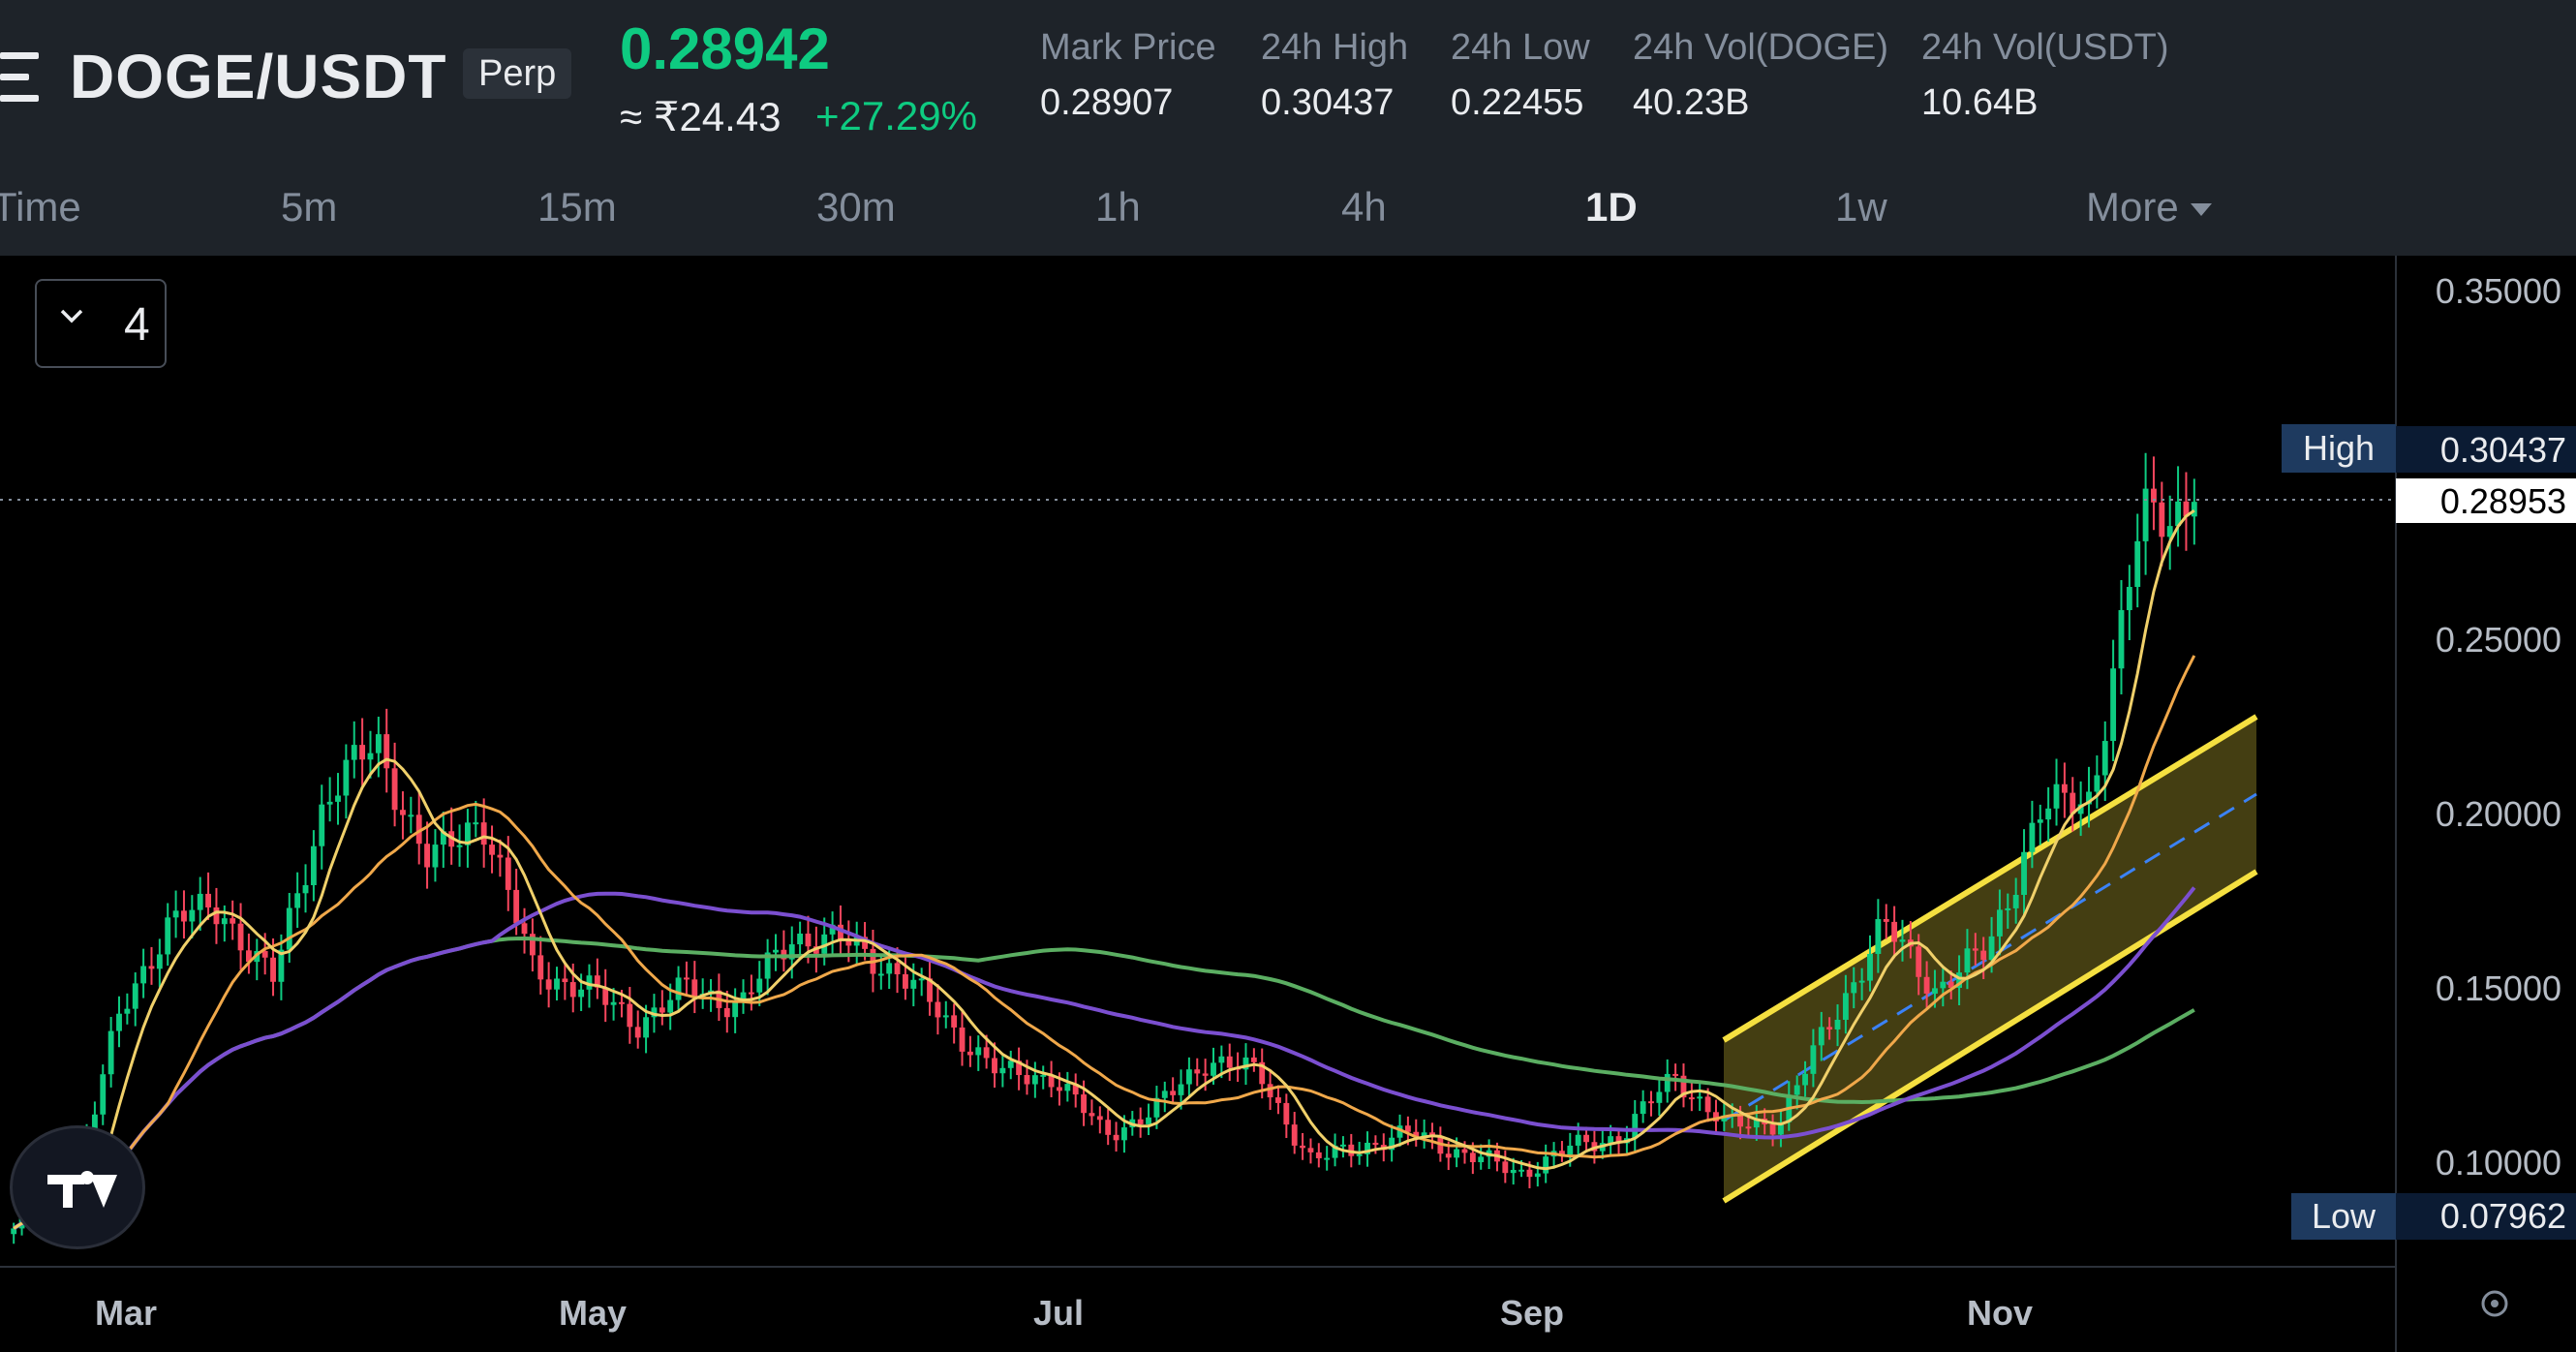 This screenshot has height=1352, width=2576. What do you see at coordinates (1288, 213) in the screenshot?
I see `interval-tabs: Time 5m 15m 30m 1h 4h 1D 1w More` at bounding box center [1288, 213].